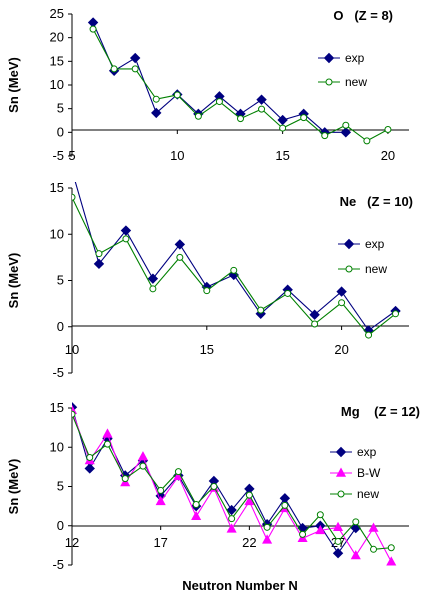  I want to click on chart-title: O (Z = 8), so click(363, 15).